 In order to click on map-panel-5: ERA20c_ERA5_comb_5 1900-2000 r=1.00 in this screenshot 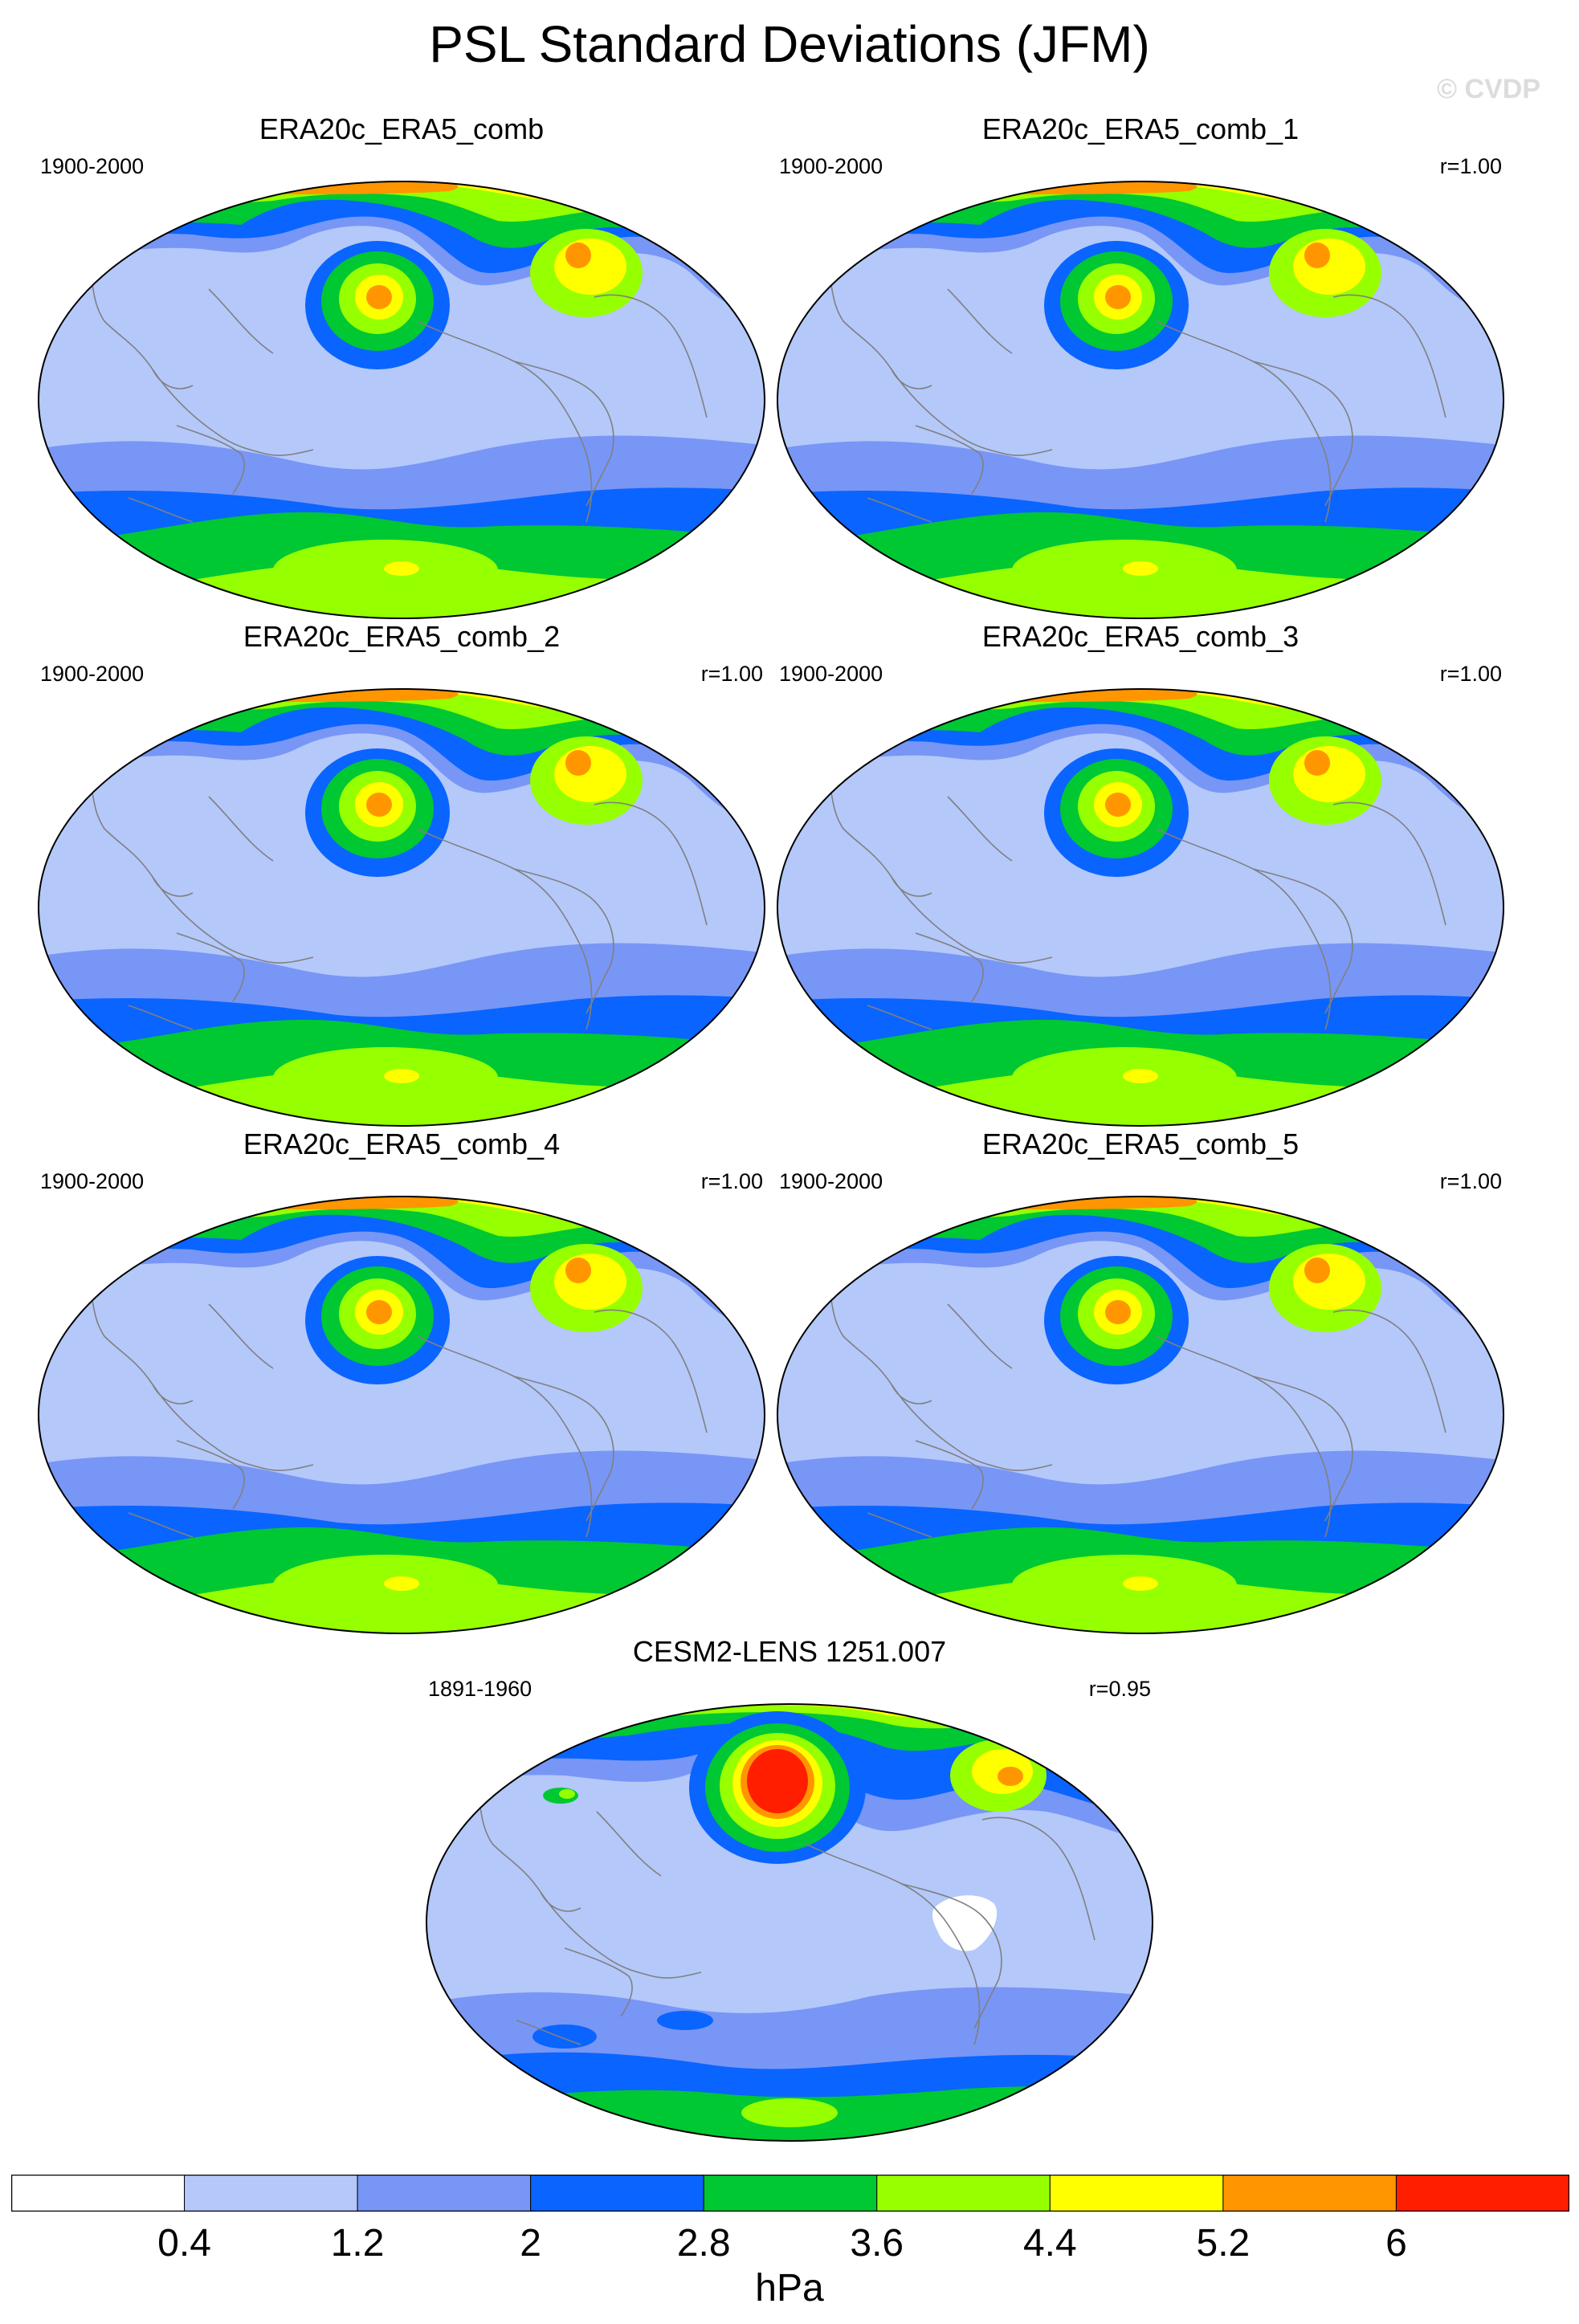, I will do `click(1140, 1384)`.